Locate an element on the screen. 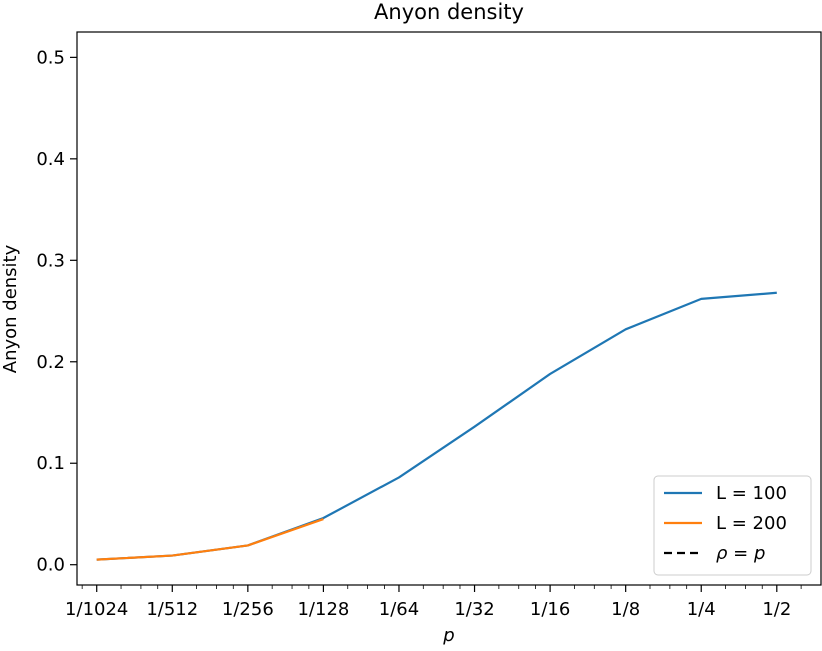 This screenshot has height=651, width=822. legend: L = 100 L = 200 ρ = p is located at coordinates (732, 525).